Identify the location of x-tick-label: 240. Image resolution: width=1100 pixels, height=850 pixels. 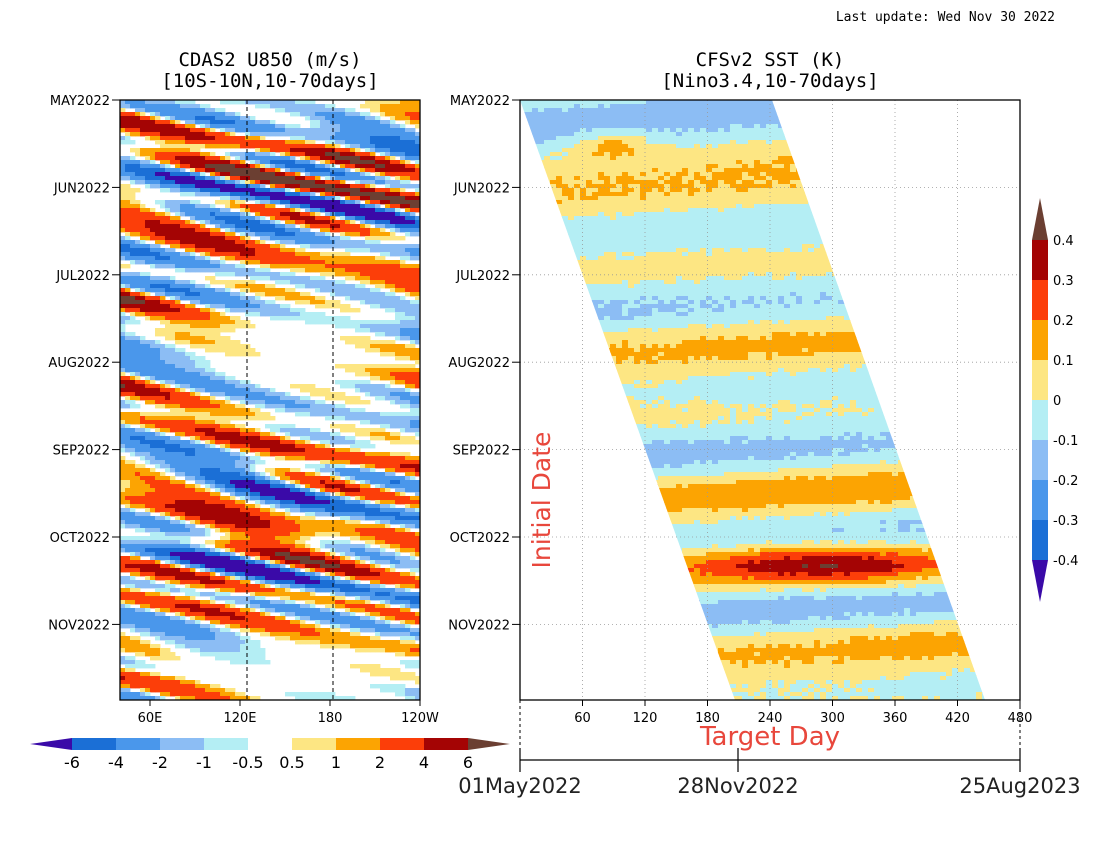
(770, 718).